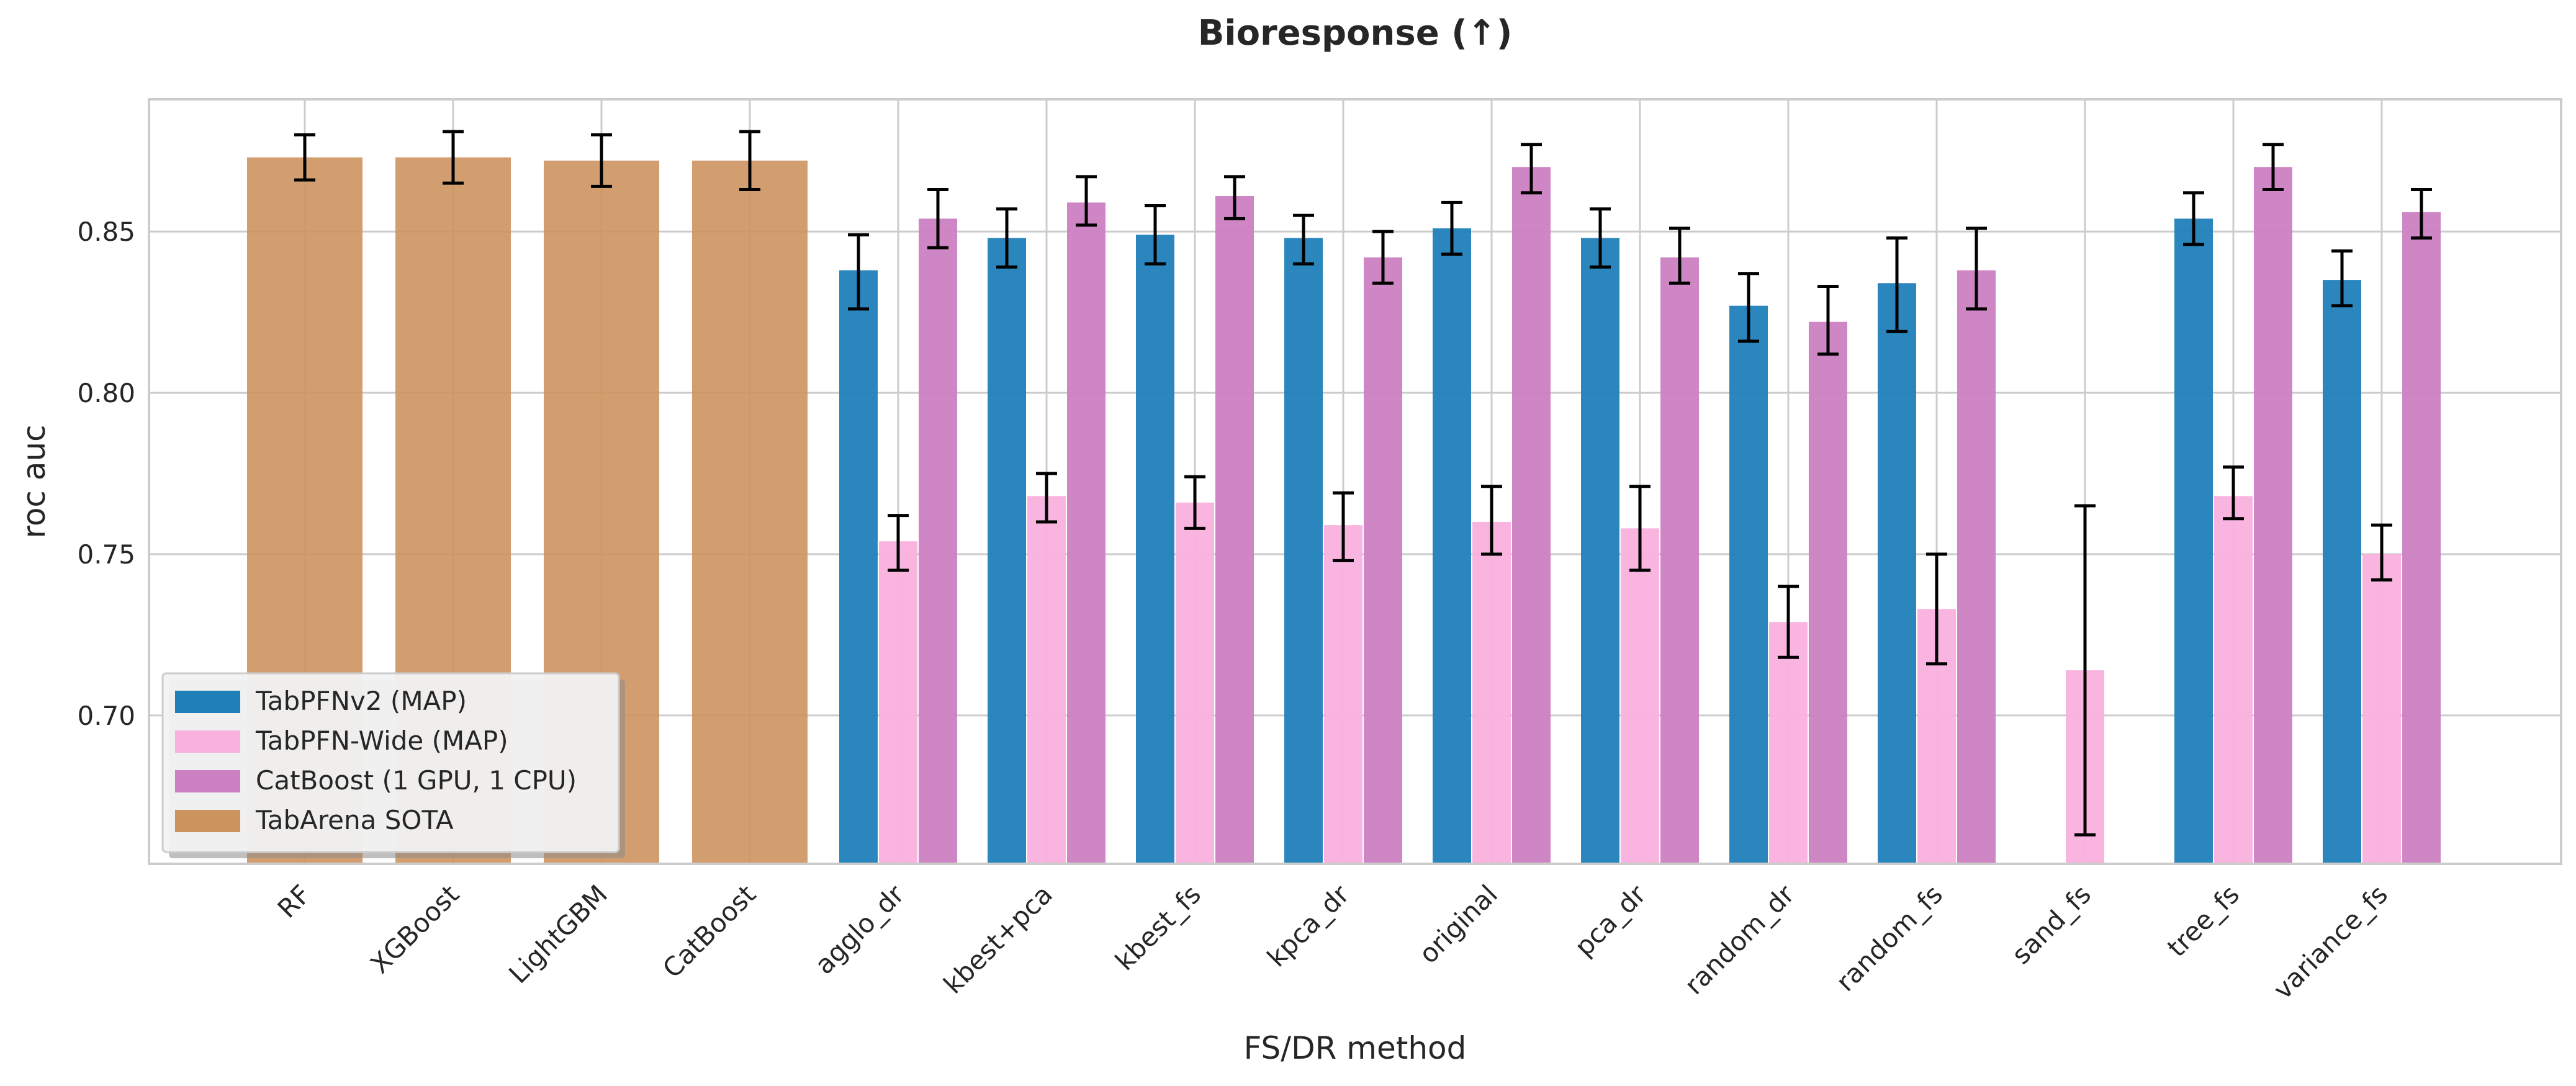  I want to click on bar-catboost-1-gpu-1-cpu-kpca-dr, so click(1383, 560).